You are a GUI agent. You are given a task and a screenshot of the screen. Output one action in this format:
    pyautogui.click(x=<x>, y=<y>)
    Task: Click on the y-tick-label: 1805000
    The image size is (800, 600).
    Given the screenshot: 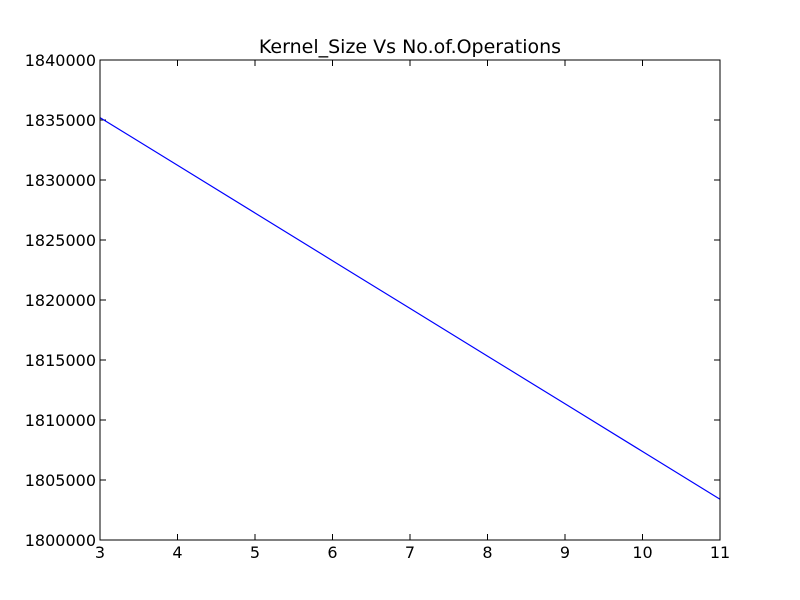 What is the action you would take?
    pyautogui.click(x=60, y=480)
    